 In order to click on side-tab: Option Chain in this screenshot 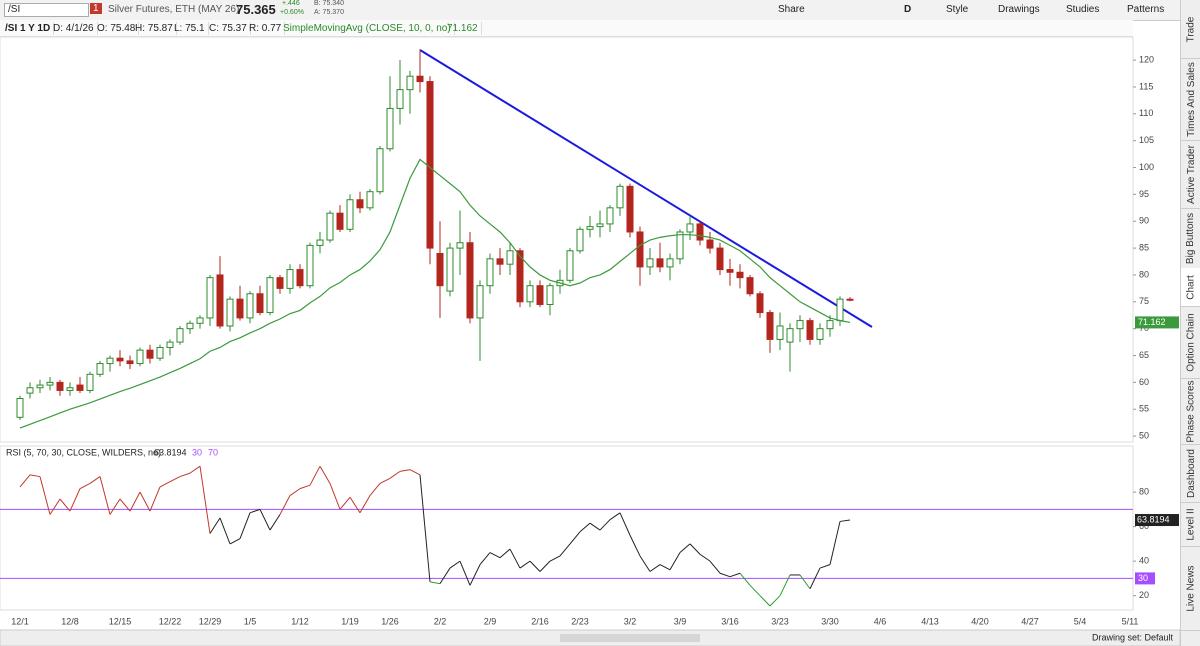, I will do `click(1190, 342)`.